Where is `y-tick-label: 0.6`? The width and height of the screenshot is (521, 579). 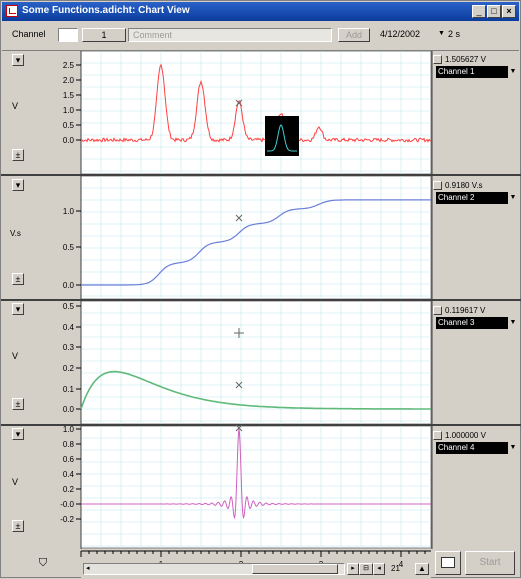 y-tick-label: 0.6 is located at coordinates (69, 459).